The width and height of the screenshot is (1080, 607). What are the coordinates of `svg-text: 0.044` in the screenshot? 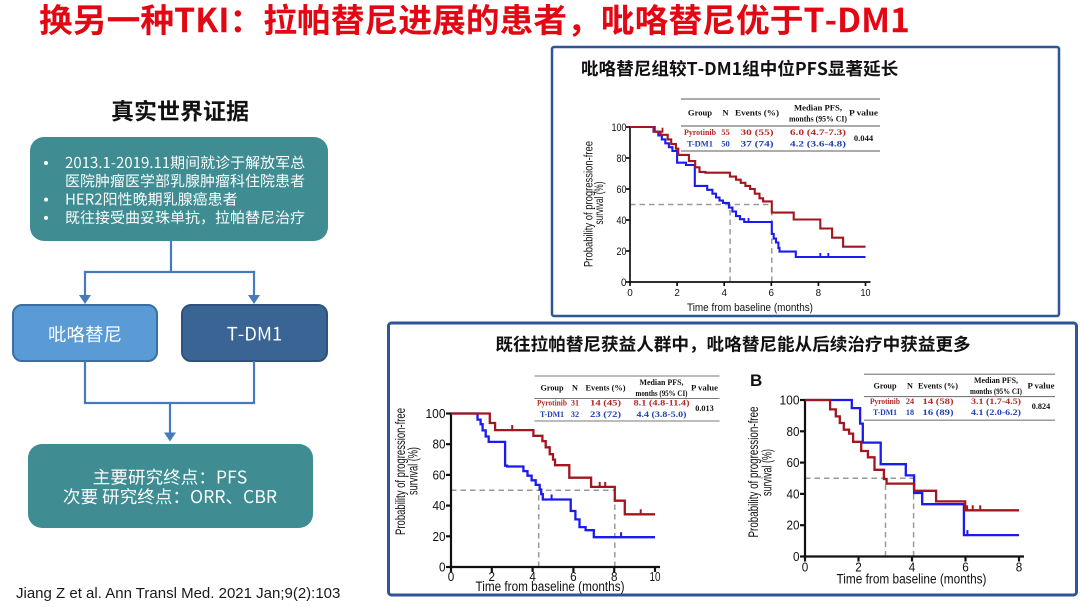 It's located at (864, 138).